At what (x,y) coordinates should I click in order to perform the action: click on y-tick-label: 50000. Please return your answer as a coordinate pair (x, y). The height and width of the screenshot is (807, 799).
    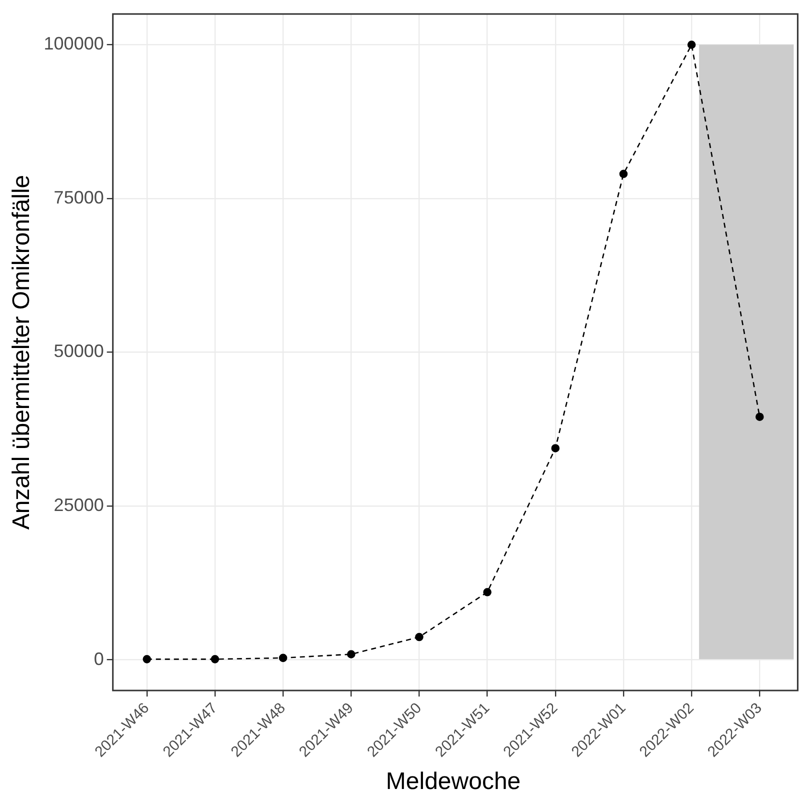
    Looking at the image, I should click on (79, 351).